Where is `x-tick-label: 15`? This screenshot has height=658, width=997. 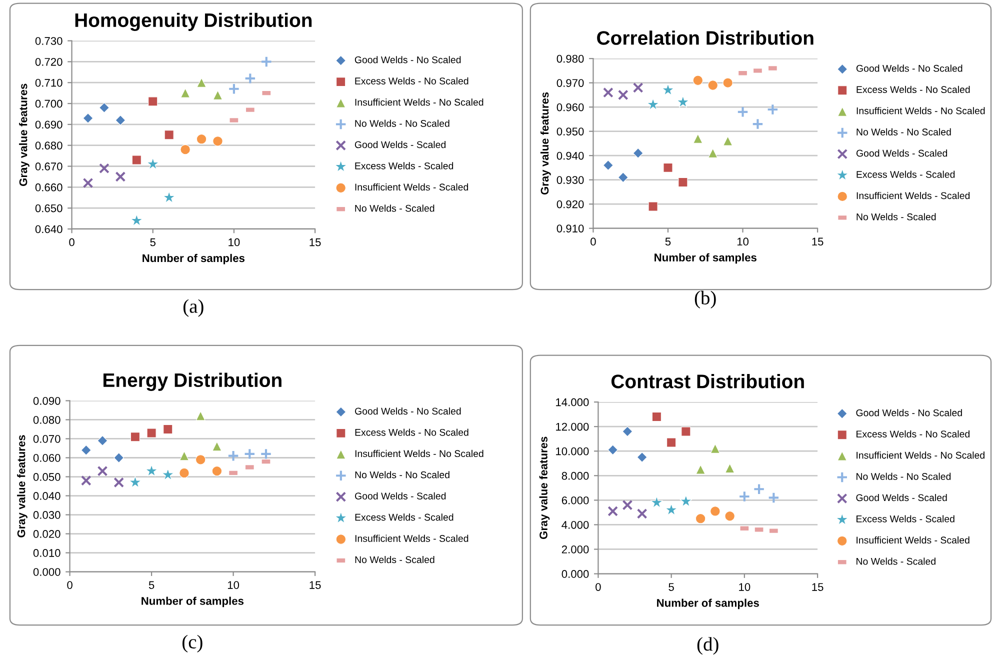
x-tick-label: 15 is located at coordinates (315, 585).